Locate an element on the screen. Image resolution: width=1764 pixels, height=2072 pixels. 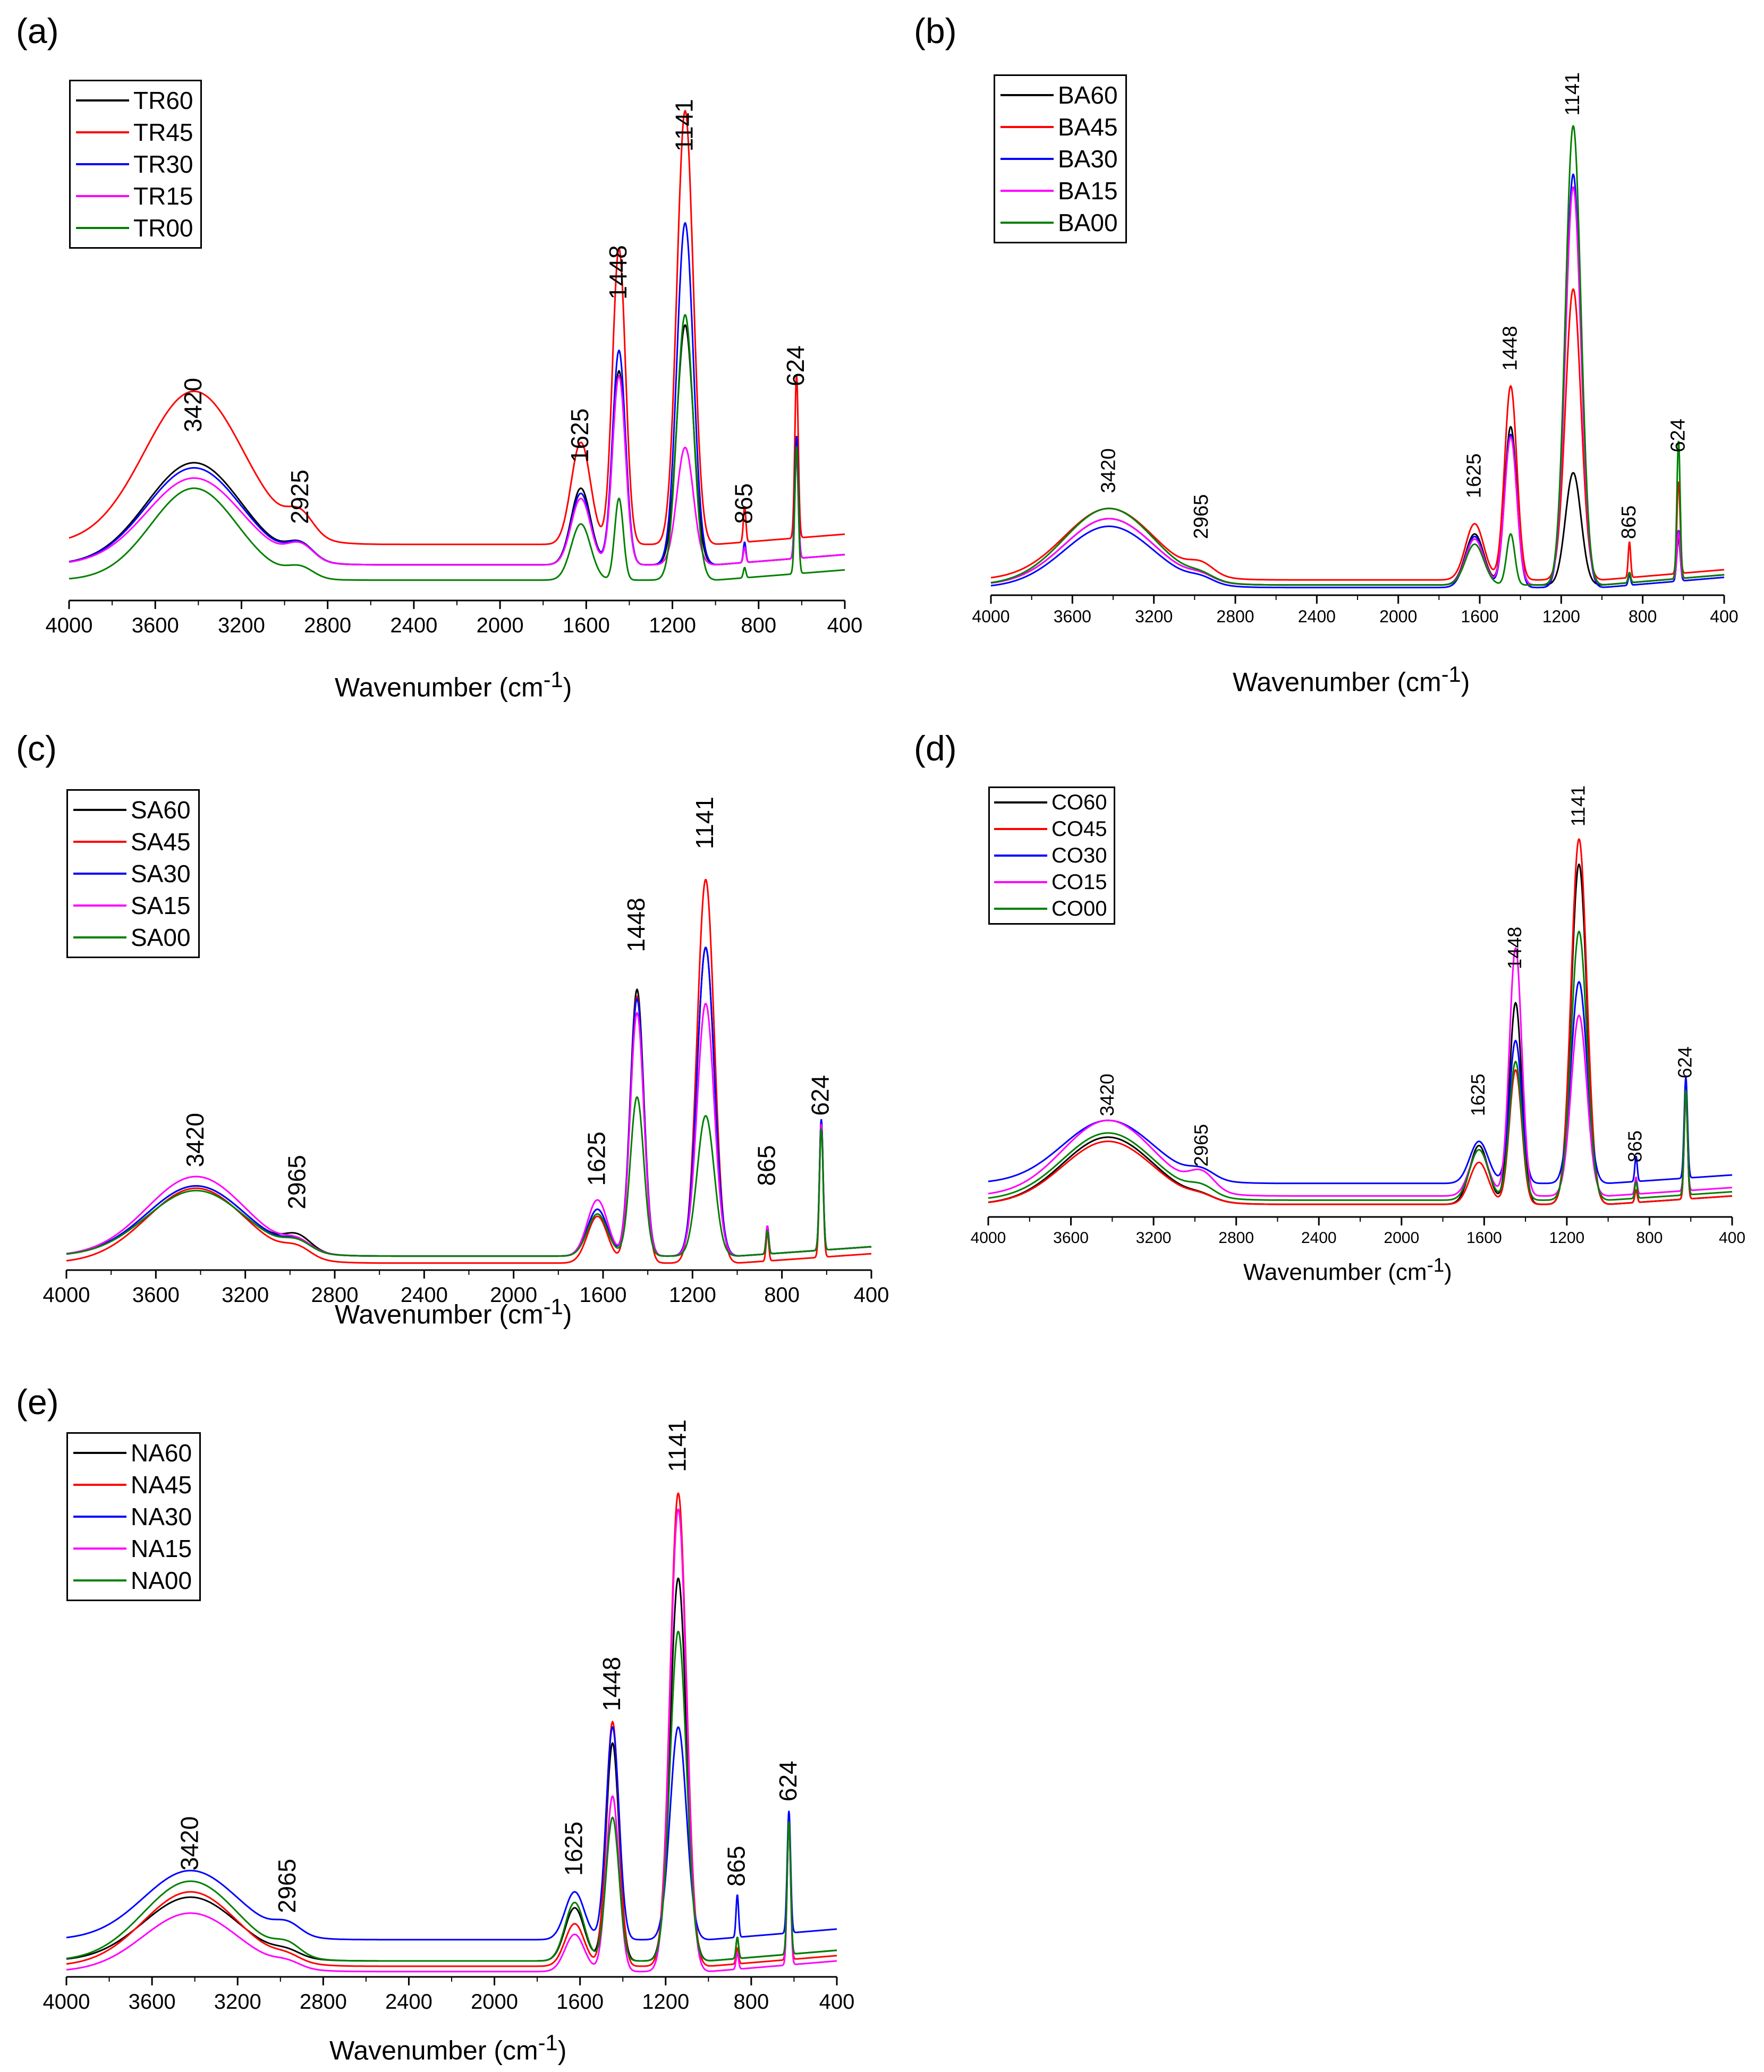
legend-label: BA45 is located at coordinates (1088, 127).